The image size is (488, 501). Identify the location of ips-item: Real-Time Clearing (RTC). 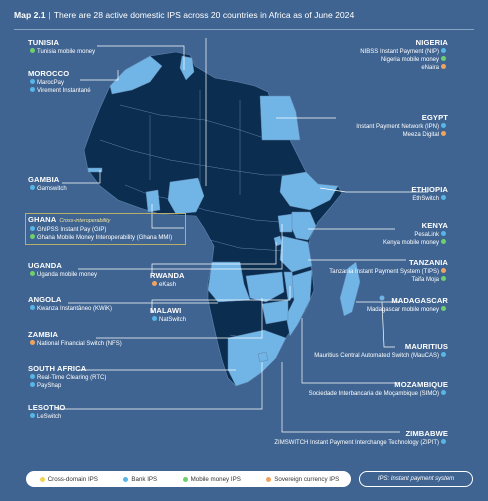
(72, 378).